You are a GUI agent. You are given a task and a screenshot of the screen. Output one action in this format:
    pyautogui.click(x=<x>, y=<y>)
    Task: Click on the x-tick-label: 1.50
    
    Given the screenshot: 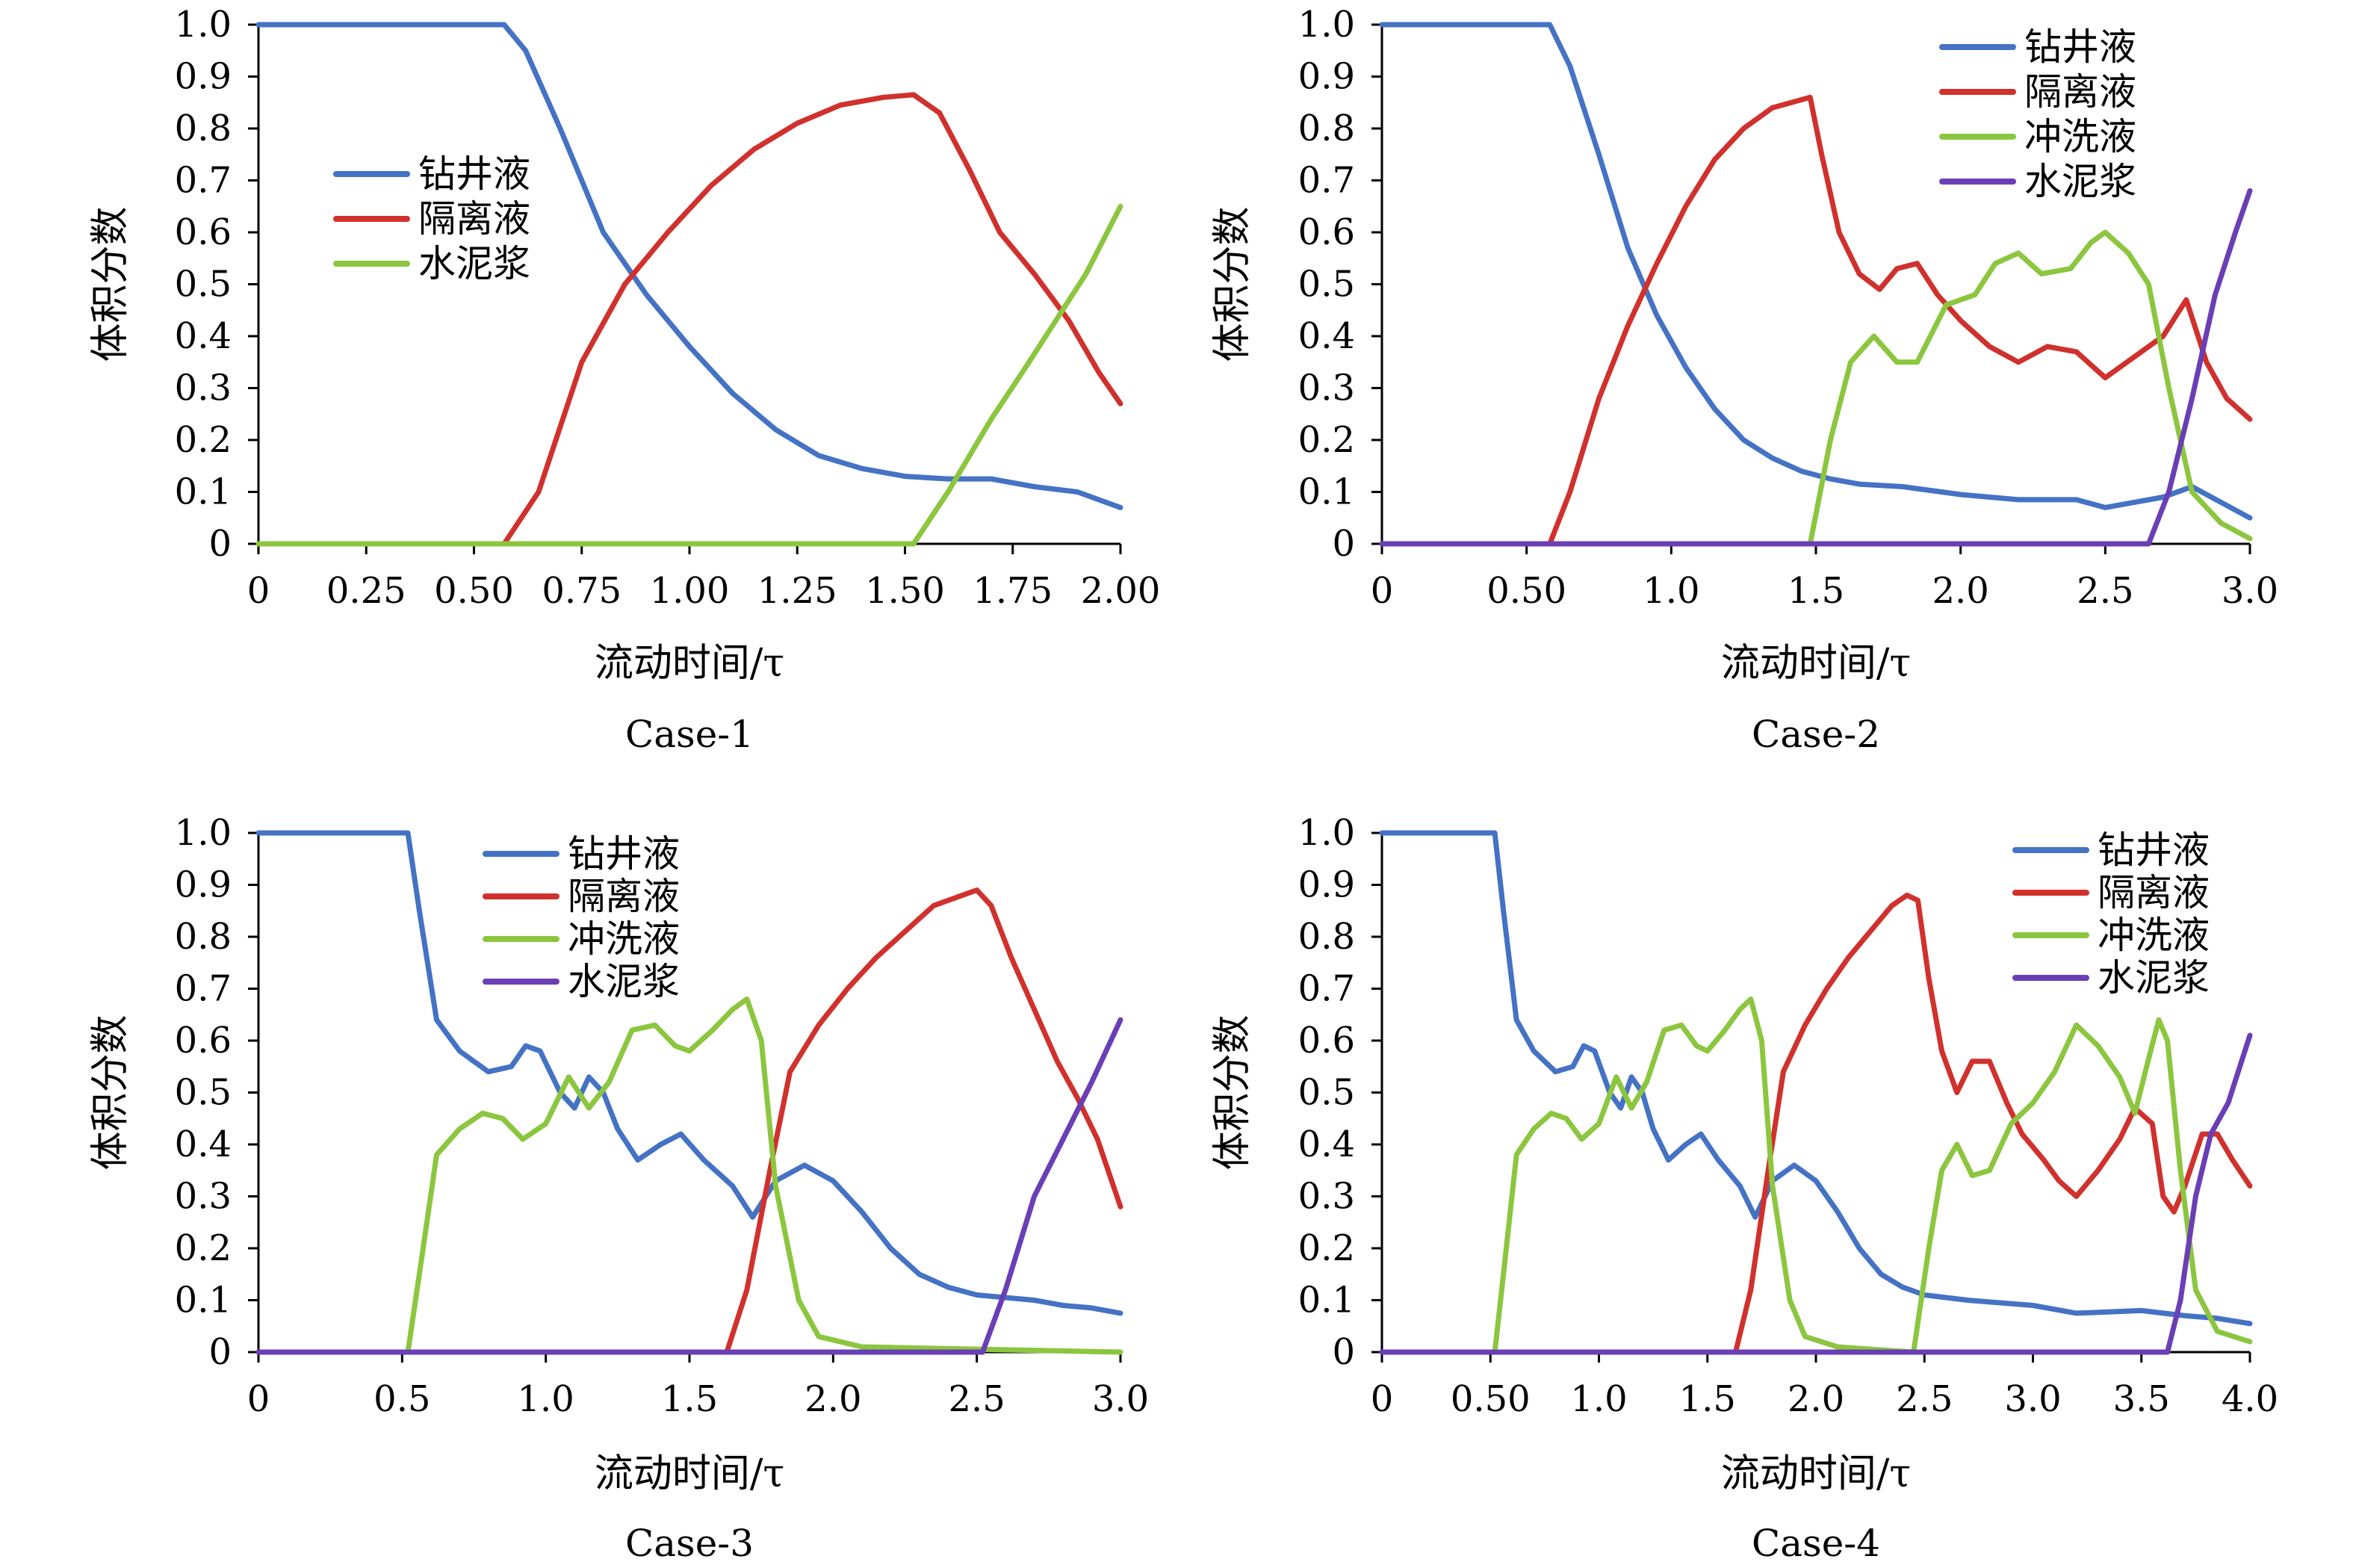 What is the action you would take?
    pyautogui.click(x=905, y=591)
    